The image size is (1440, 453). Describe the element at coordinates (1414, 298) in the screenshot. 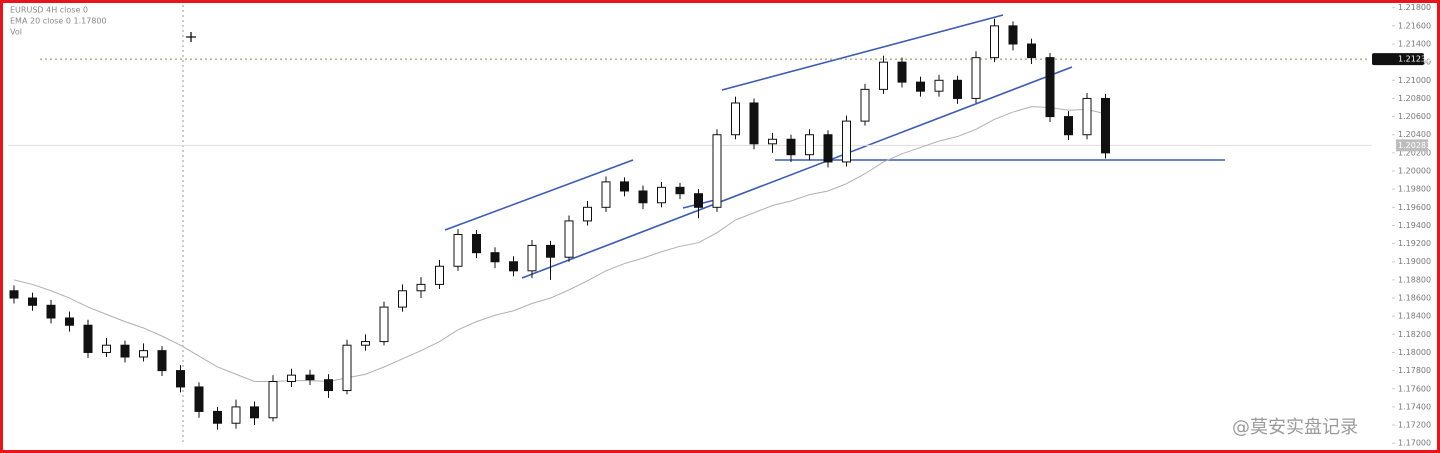

I see `y-tick-label: 1.18600` at that location.